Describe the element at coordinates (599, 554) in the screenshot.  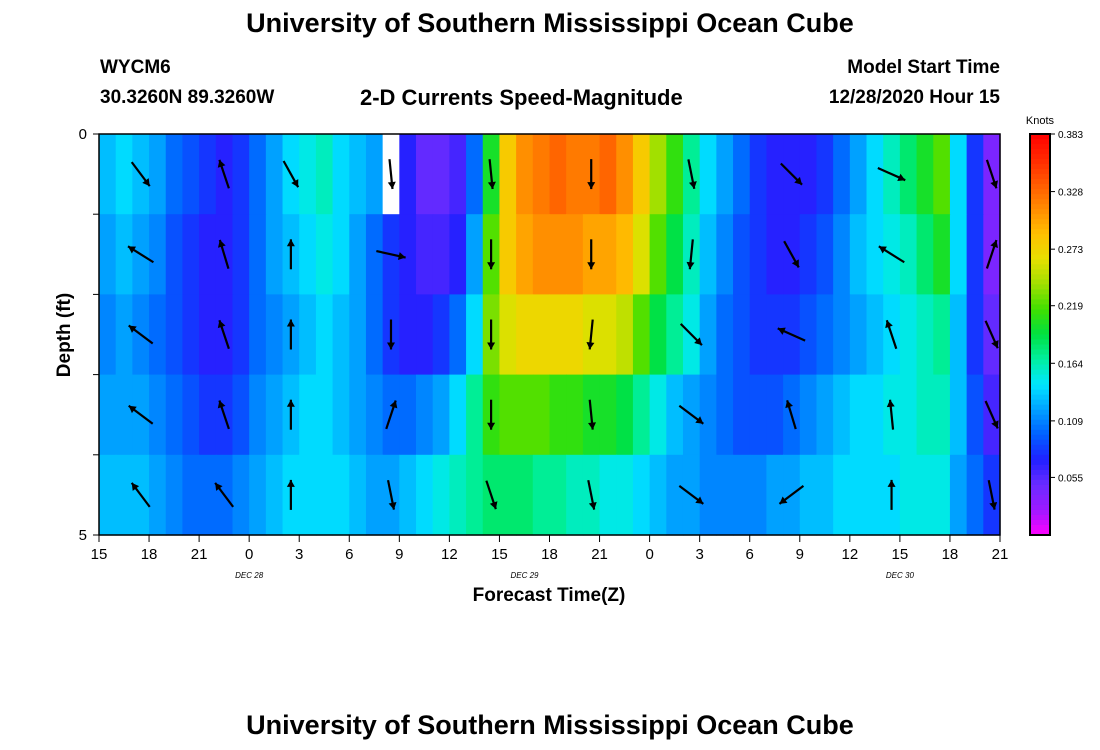
I see `x-tick-label: 21` at that location.